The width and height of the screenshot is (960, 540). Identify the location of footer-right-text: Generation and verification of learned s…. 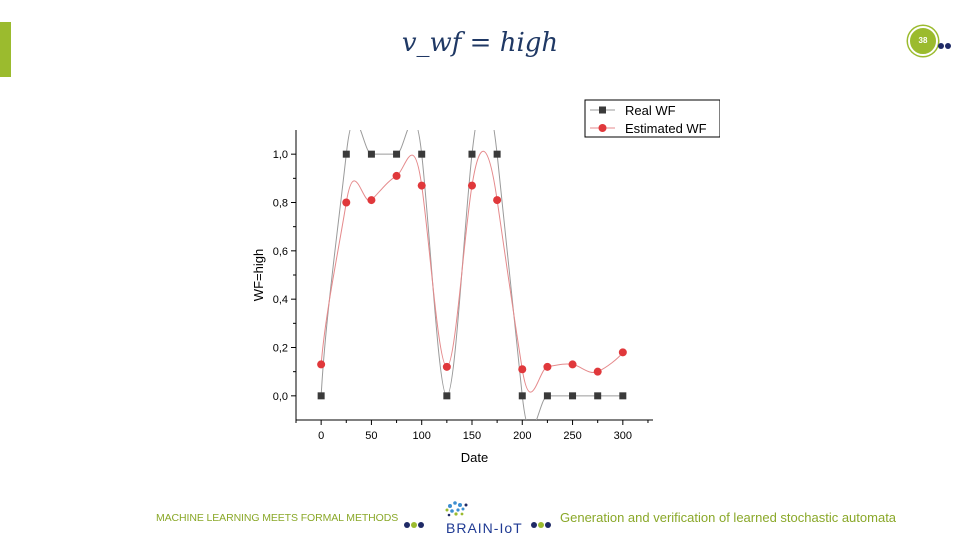
(728, 517).